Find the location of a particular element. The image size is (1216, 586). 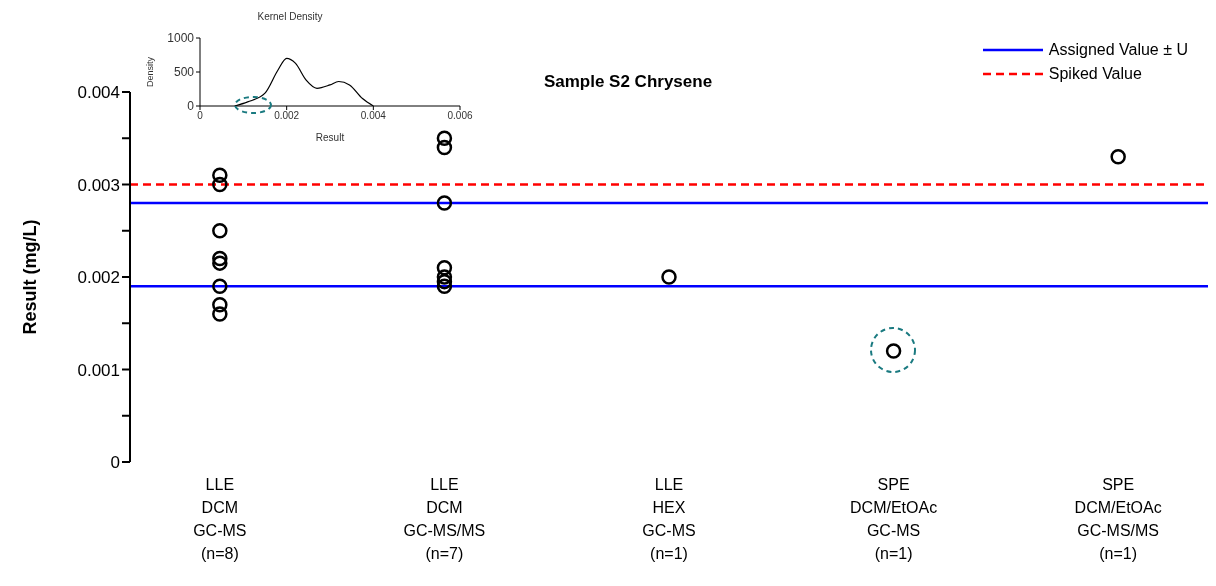

x-tick-label: SPE DCM/EtOAc GC-MS/MS (n=1) is located at coordinates (1118, 519).